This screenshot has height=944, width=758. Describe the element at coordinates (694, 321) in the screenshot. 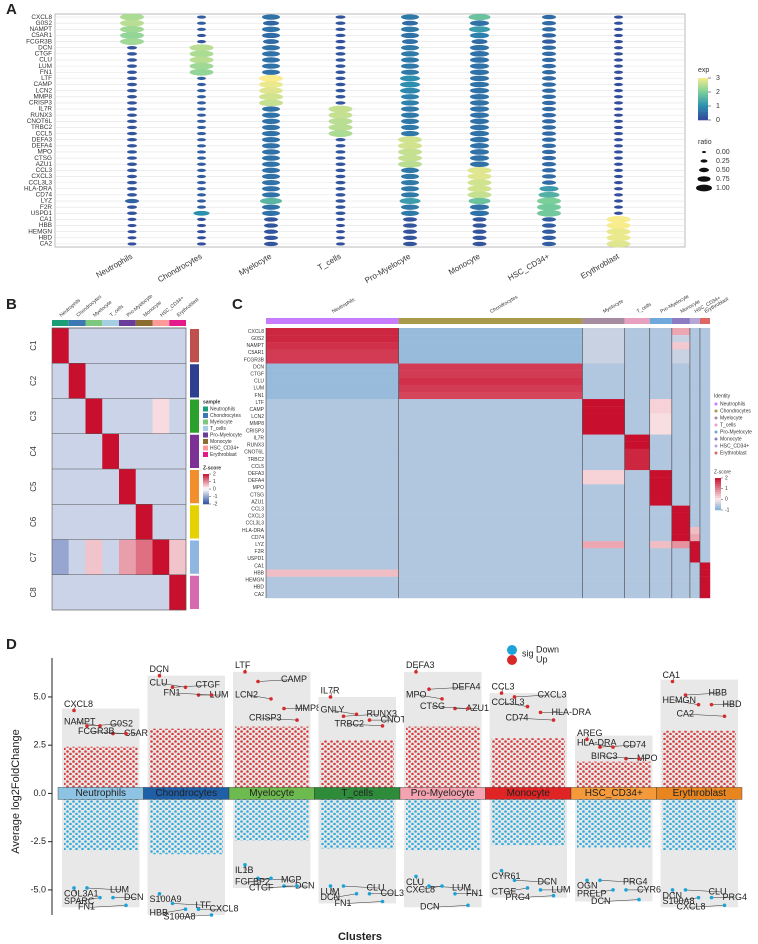

I see `cluster-bar` at that location.